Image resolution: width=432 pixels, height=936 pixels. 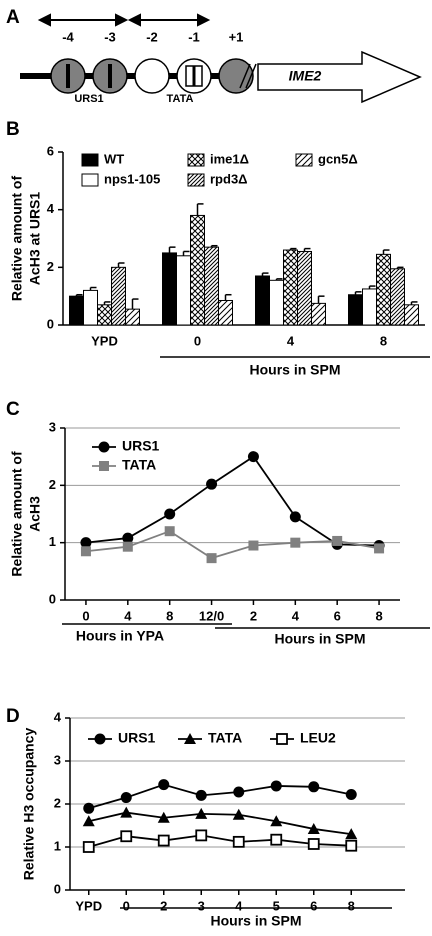 I want to click on gene-arrow, so click(x=339, y=77).